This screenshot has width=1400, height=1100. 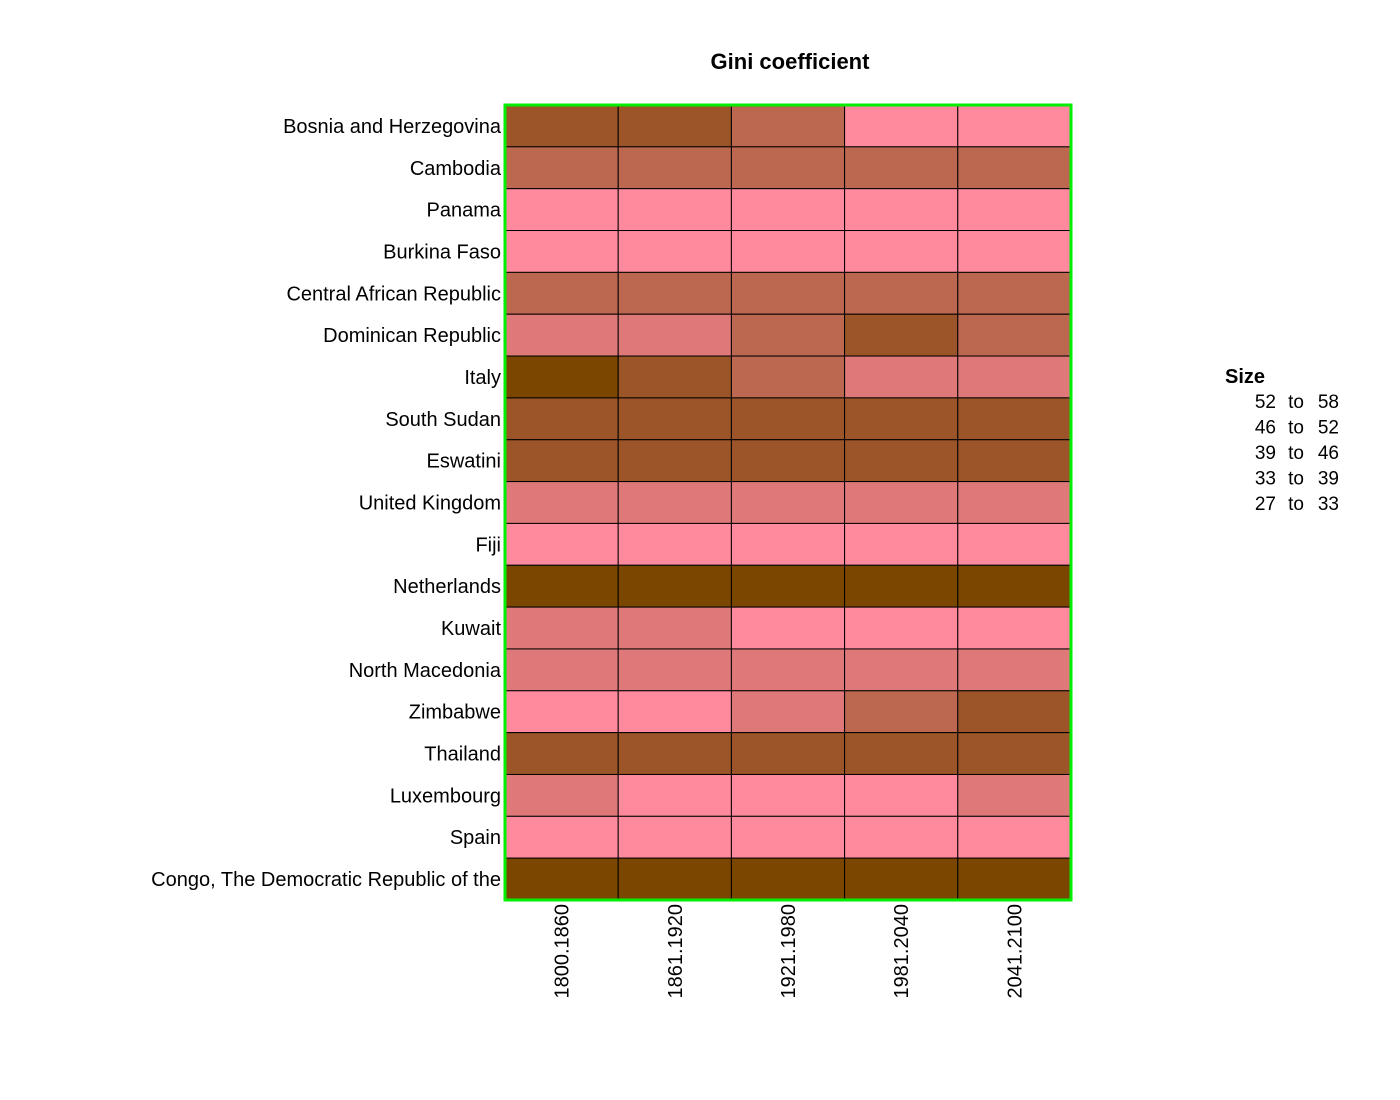 I want to click on heatmap-cell-thailand-1921-1980, so click(x=788, y=753).